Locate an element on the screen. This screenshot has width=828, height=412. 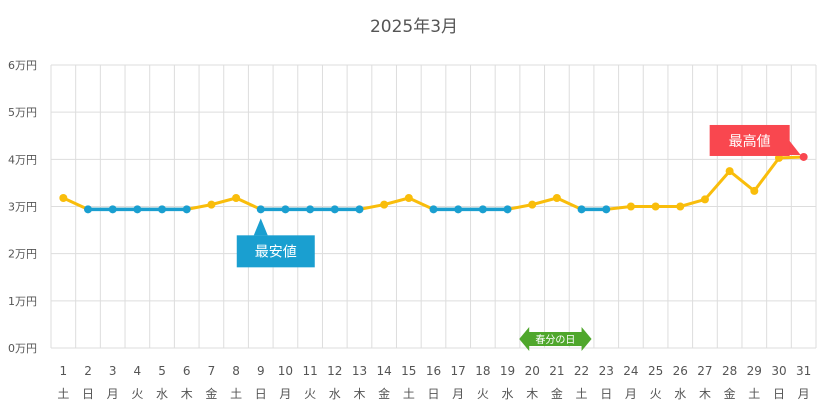
y-tick-label: 6万円 is located at coordinates (22, 65).